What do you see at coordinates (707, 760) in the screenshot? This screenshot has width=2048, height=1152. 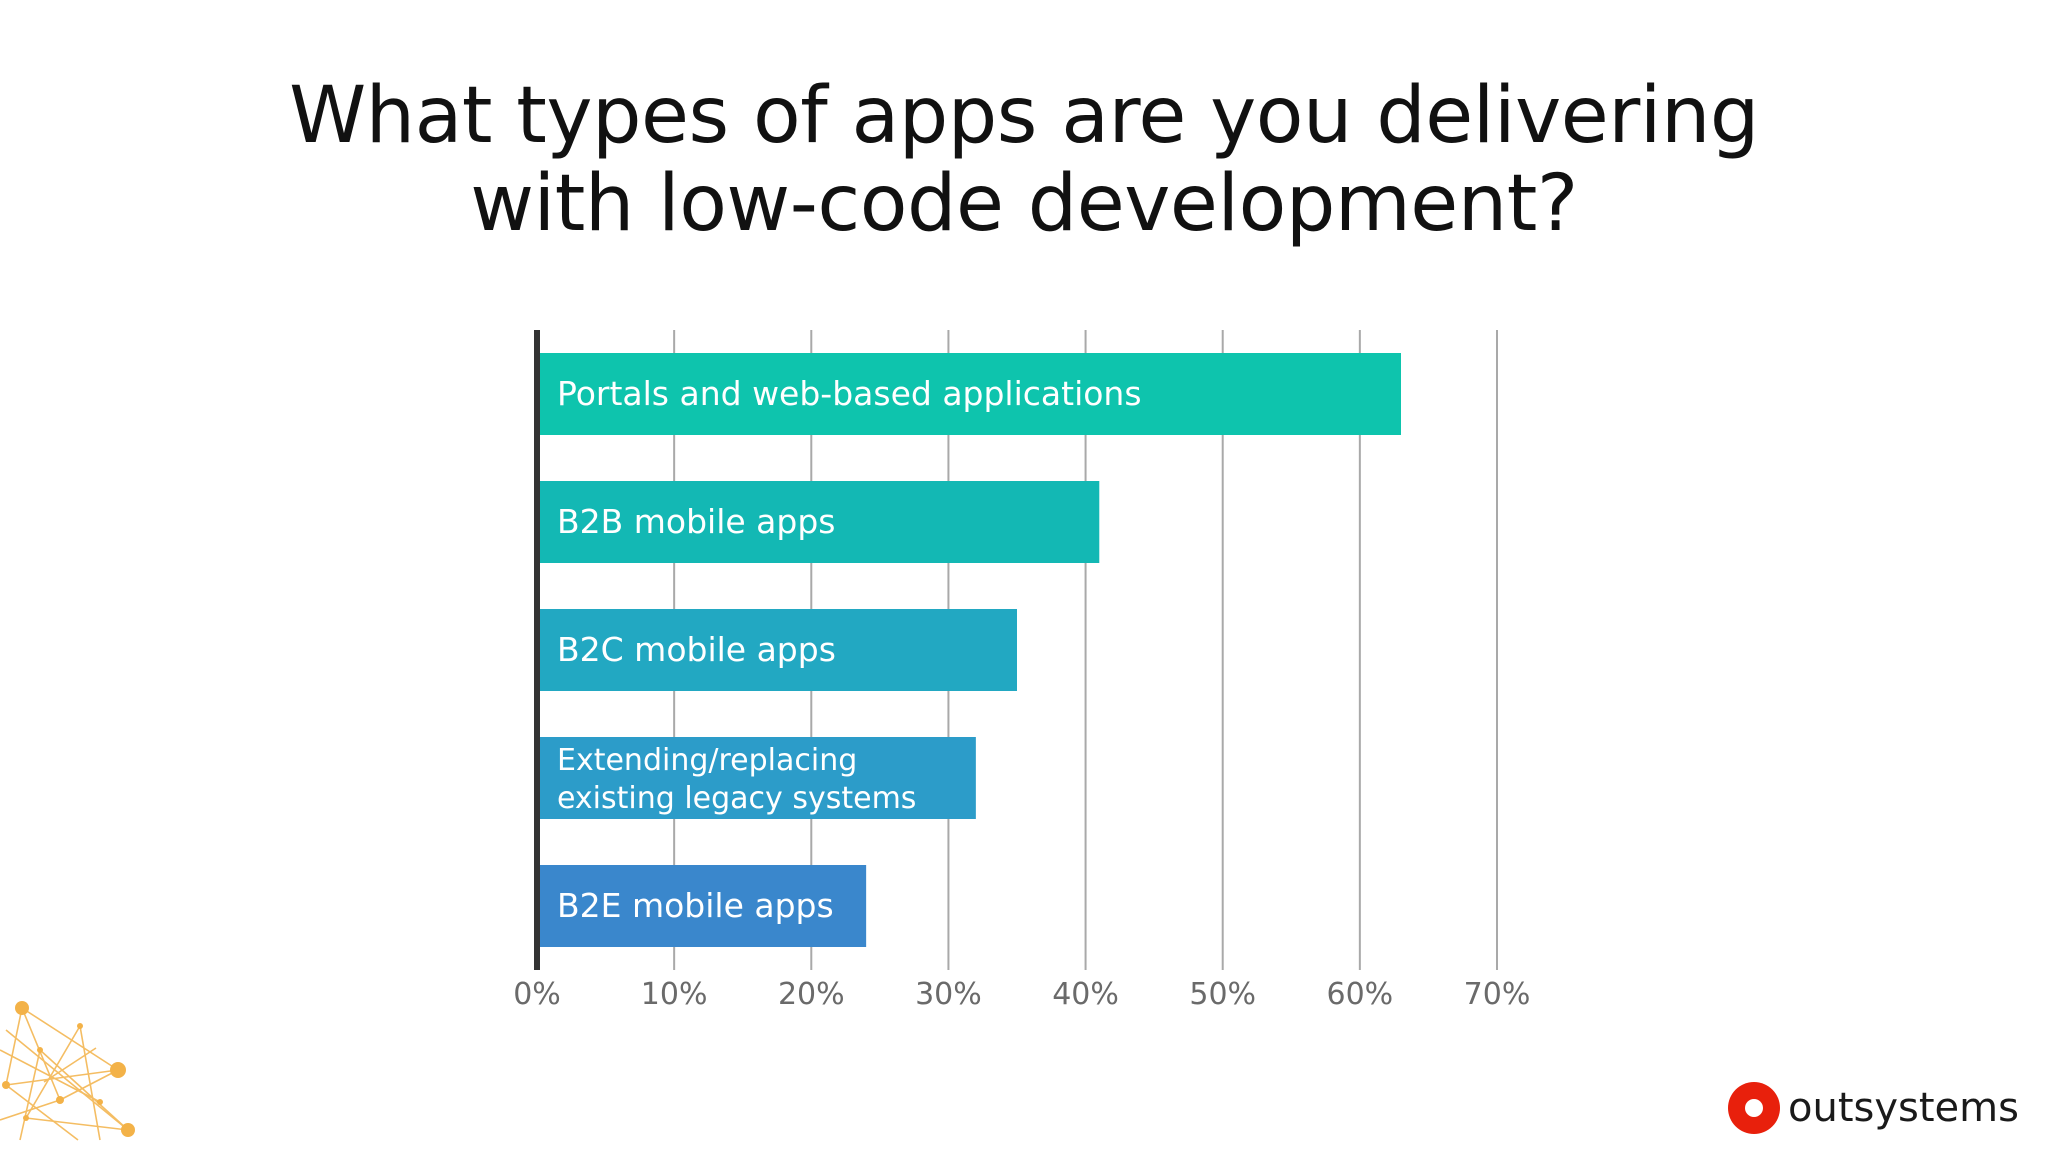 I see `bar-label-line: Extending/replacing` at bounding box center [707, 760].